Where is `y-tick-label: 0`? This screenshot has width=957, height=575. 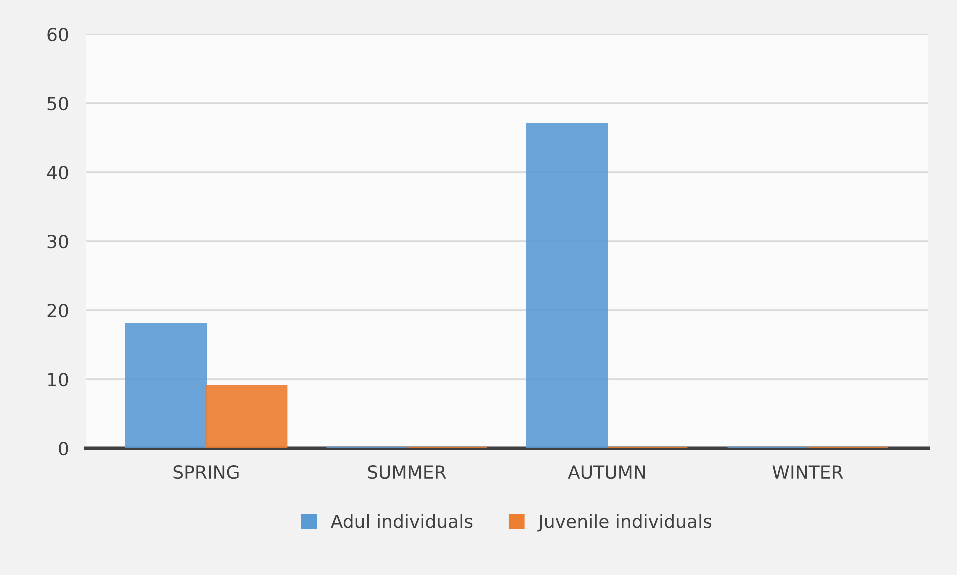
y-tick-label: 0 is located at coordinates (63, 449).